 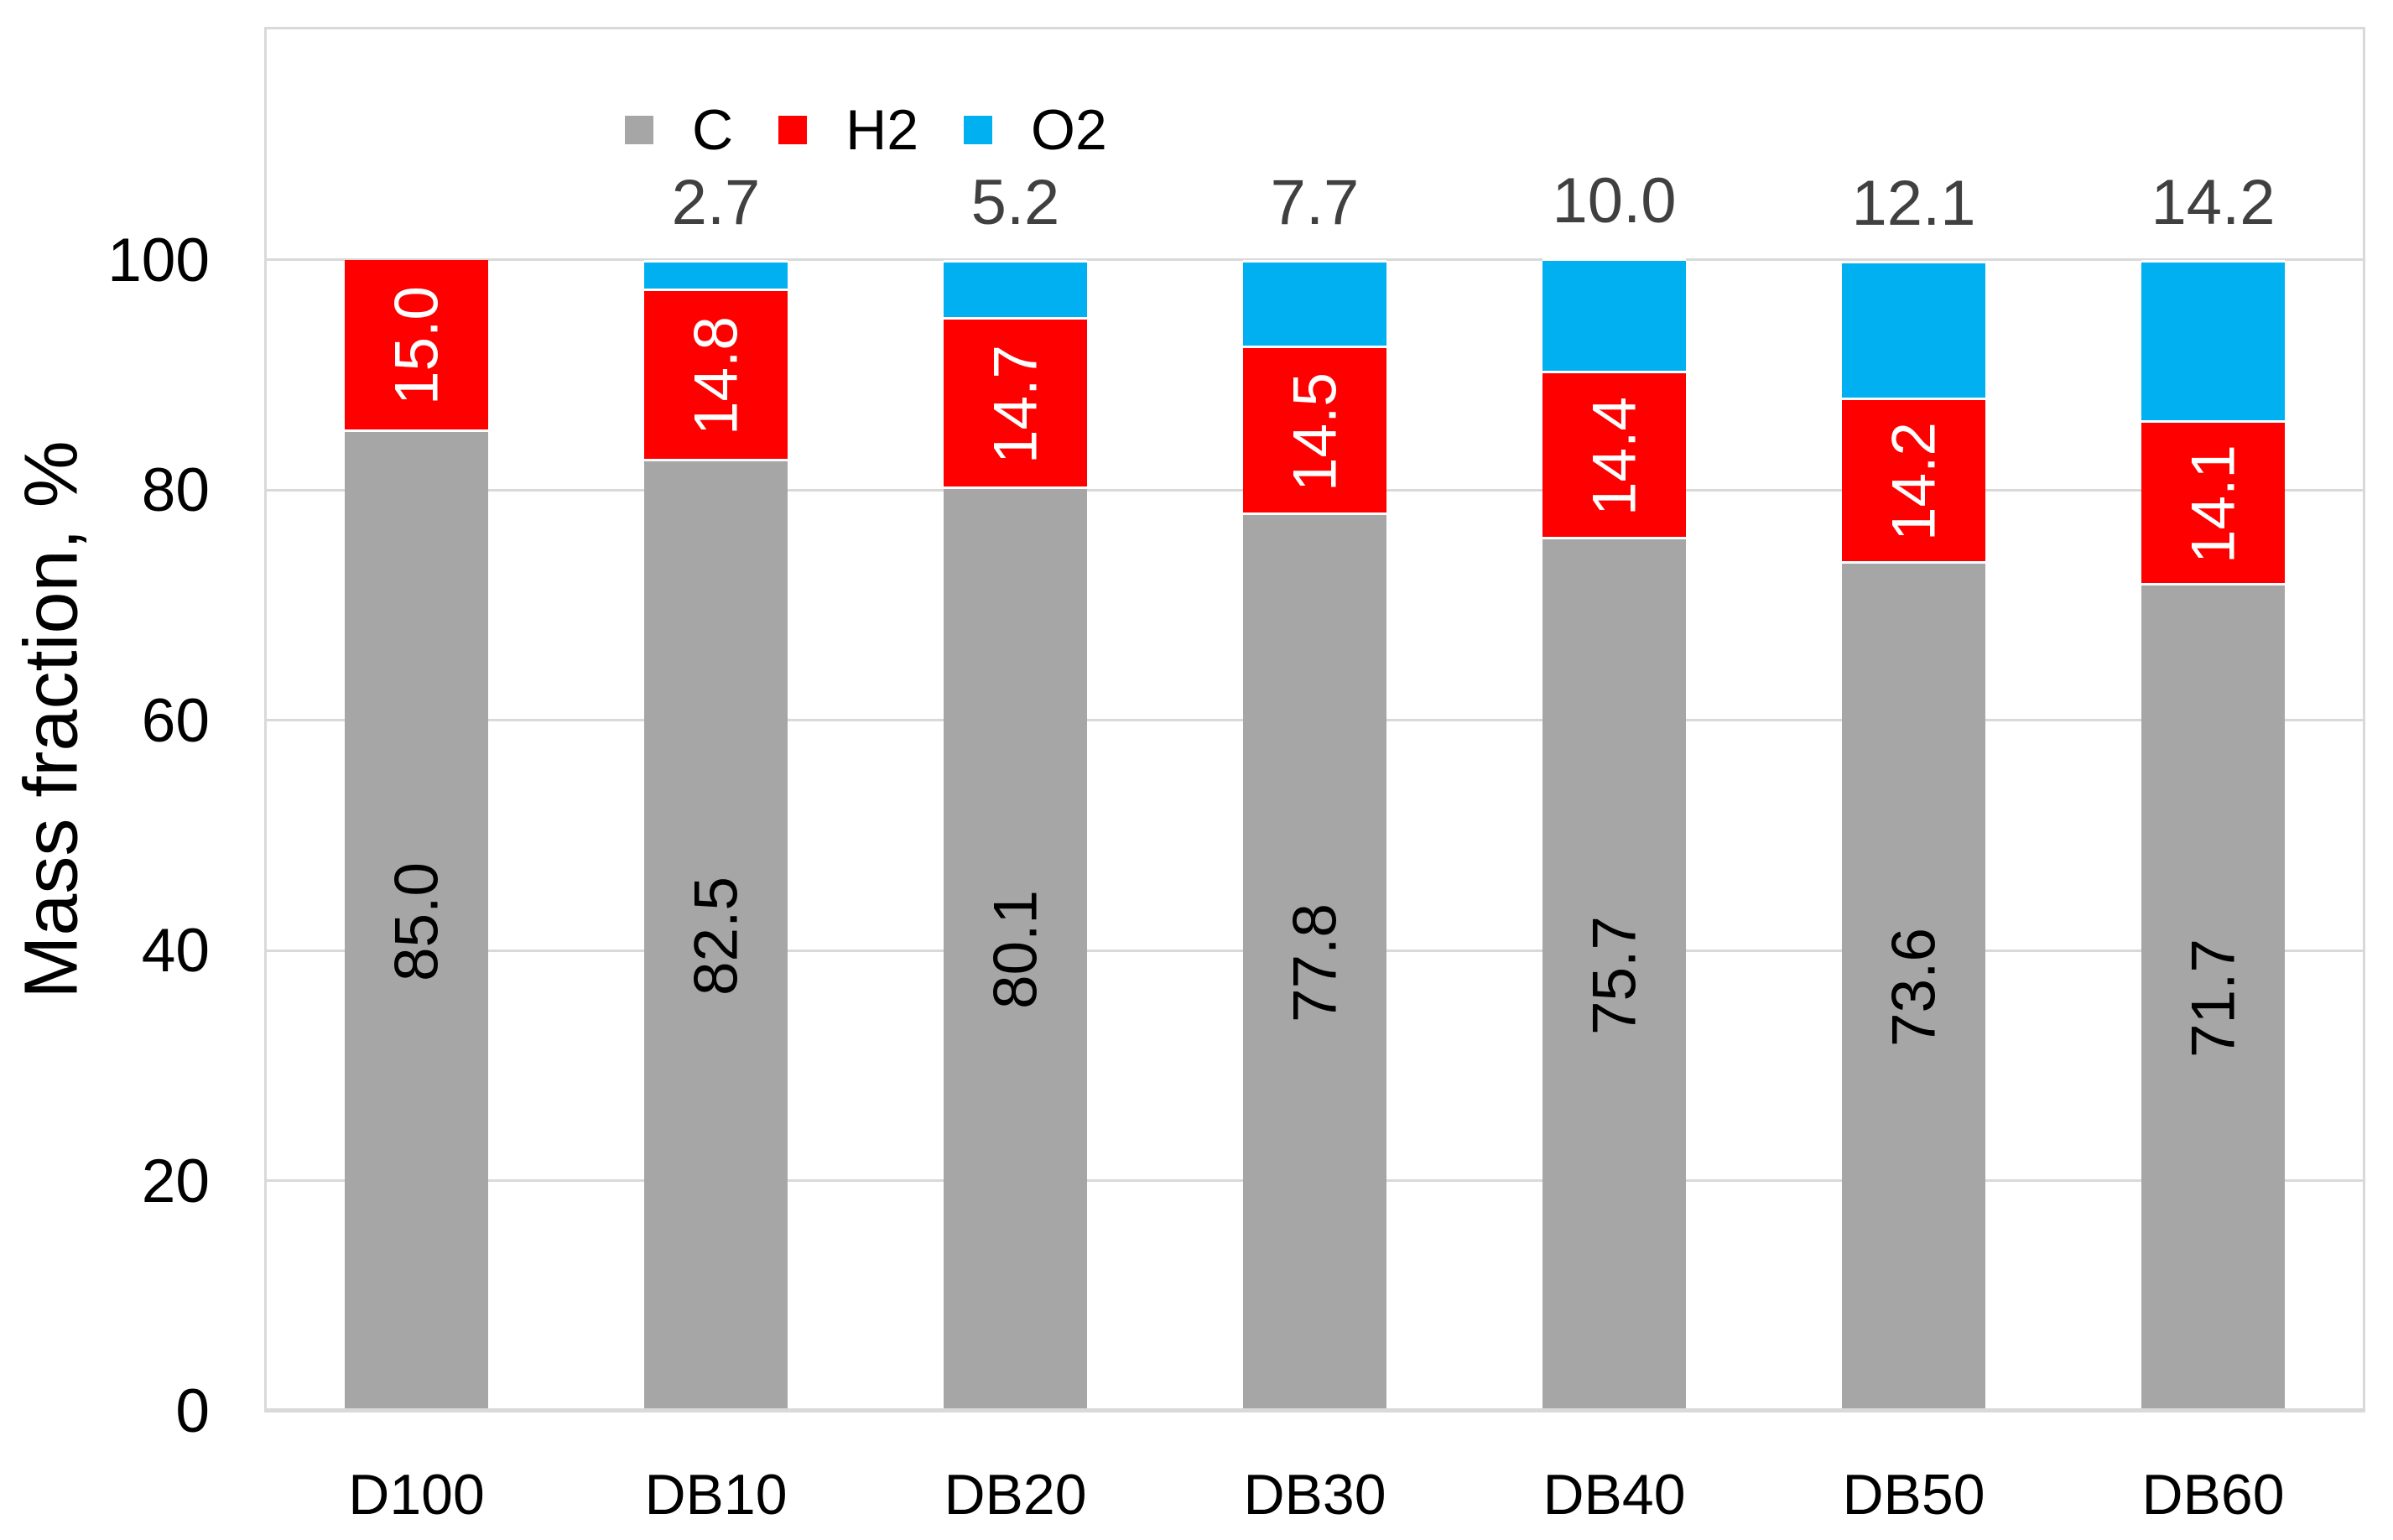 I want to click on x-axis-label-DB20: DB20, so click(x=1015, y=1495).